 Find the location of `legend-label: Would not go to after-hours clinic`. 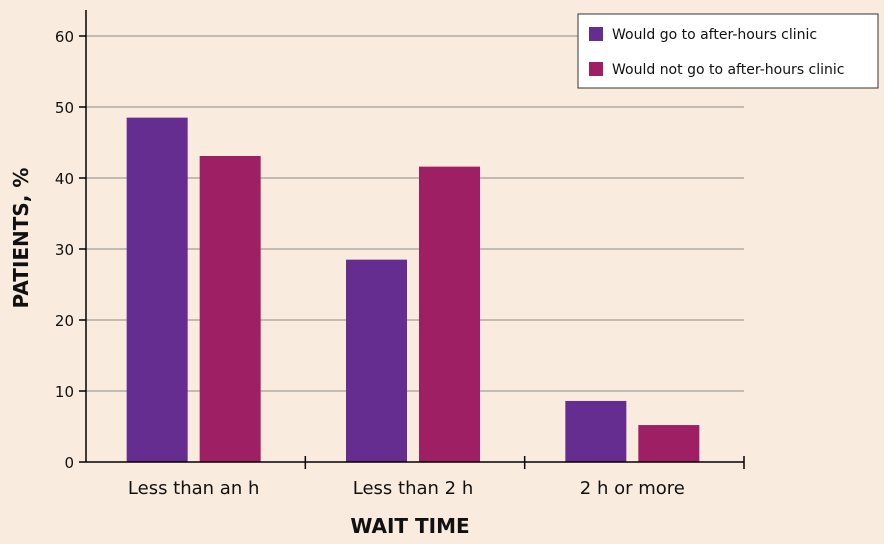

legend-label: Would not go to after-hours clinic is located at coordinates (728, 70).